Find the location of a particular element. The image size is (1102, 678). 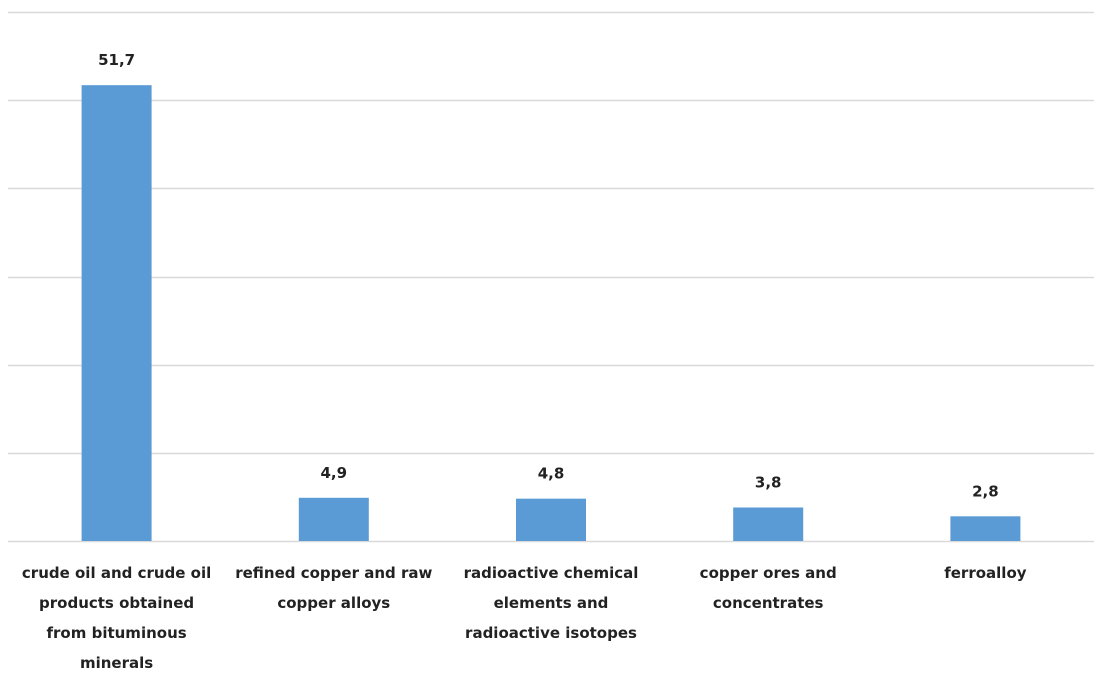

data-label: 2,8 is located at coordinates (985, 491).